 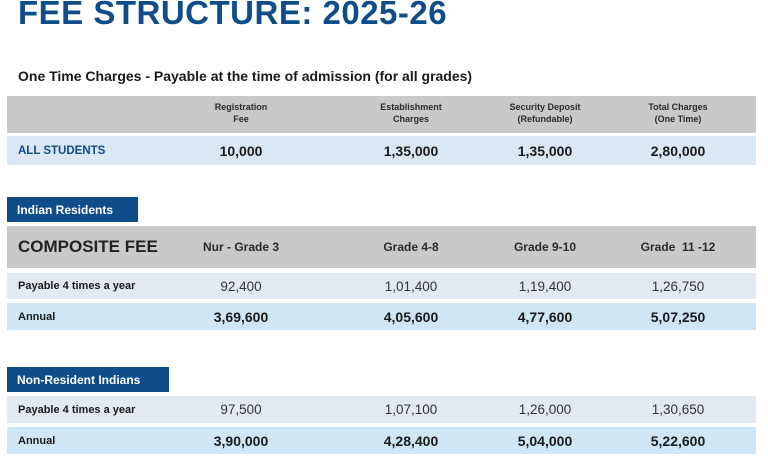 I want to click on table-cell: 4,77,600, so click(x=545, y=316).